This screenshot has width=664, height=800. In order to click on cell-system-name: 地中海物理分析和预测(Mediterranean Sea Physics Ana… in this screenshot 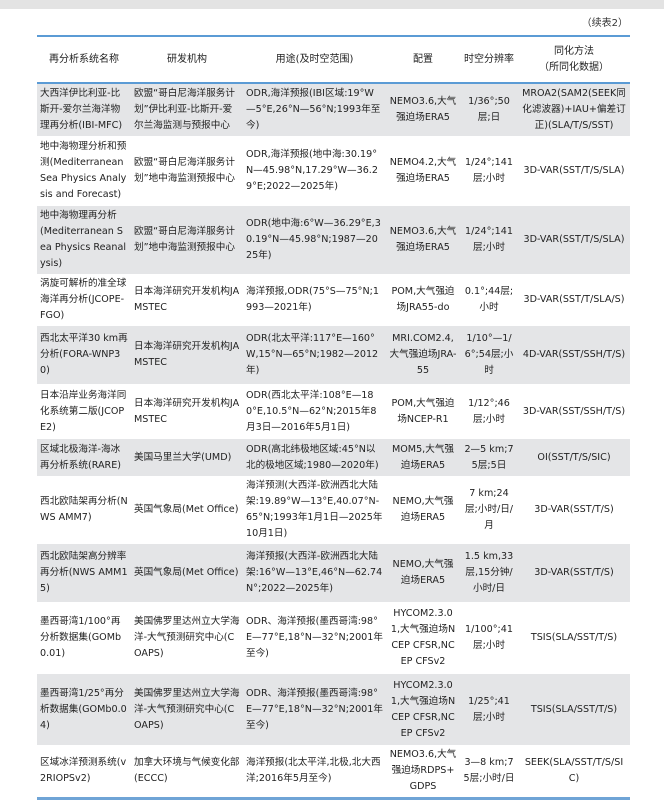, I will do `click(83, 170)`.